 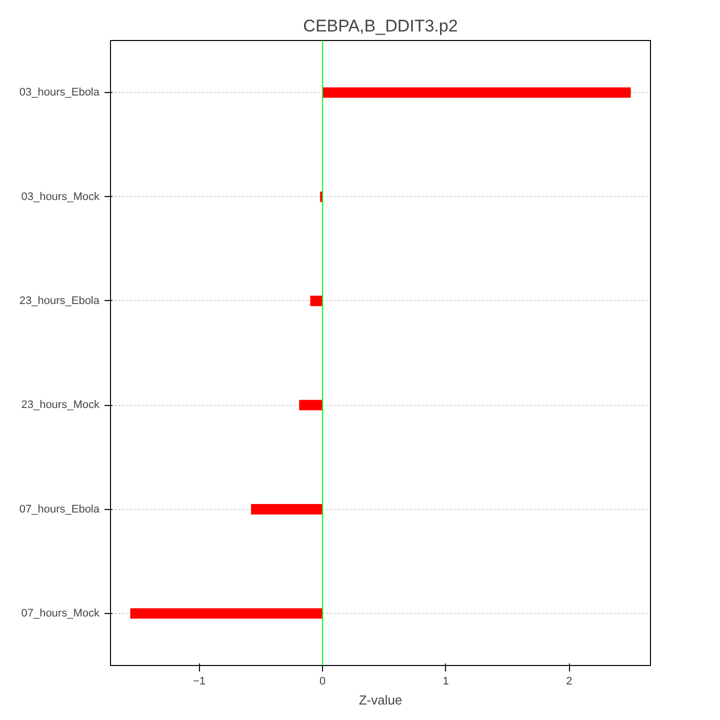 I want to click on x-axis-title: Z-value, so click(x=380, y=700).